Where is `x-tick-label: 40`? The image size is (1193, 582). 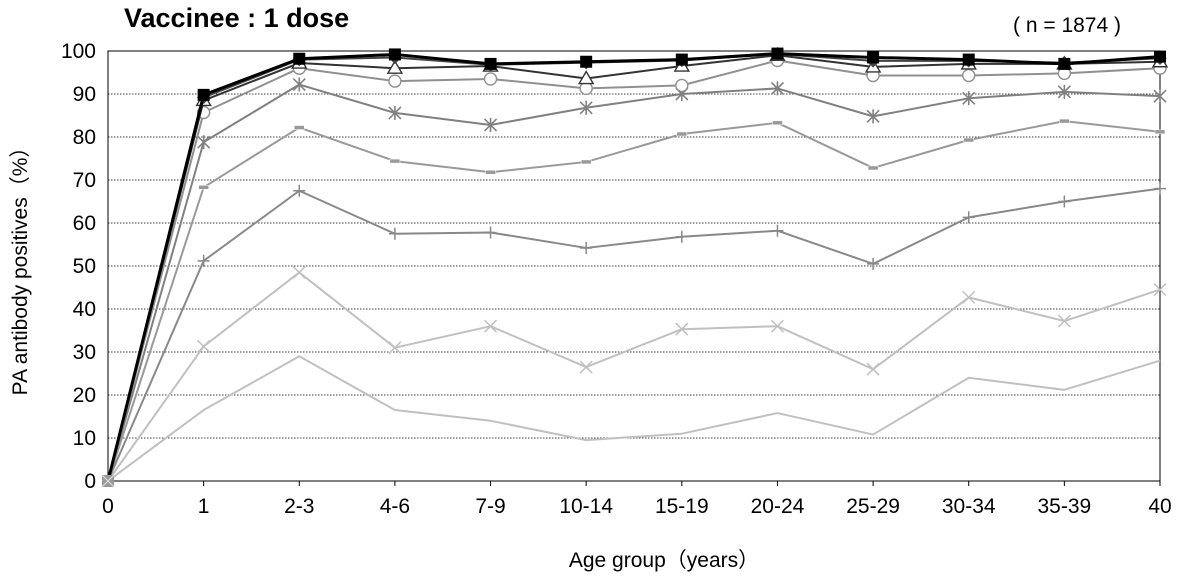 x-tick-label: 40 is located at coordinates (1159, 506).